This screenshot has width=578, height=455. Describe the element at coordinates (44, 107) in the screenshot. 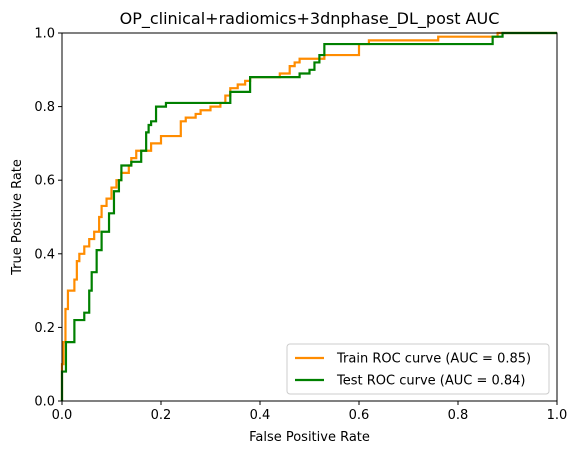

I see `y-tick-label: 0.8` at that location.